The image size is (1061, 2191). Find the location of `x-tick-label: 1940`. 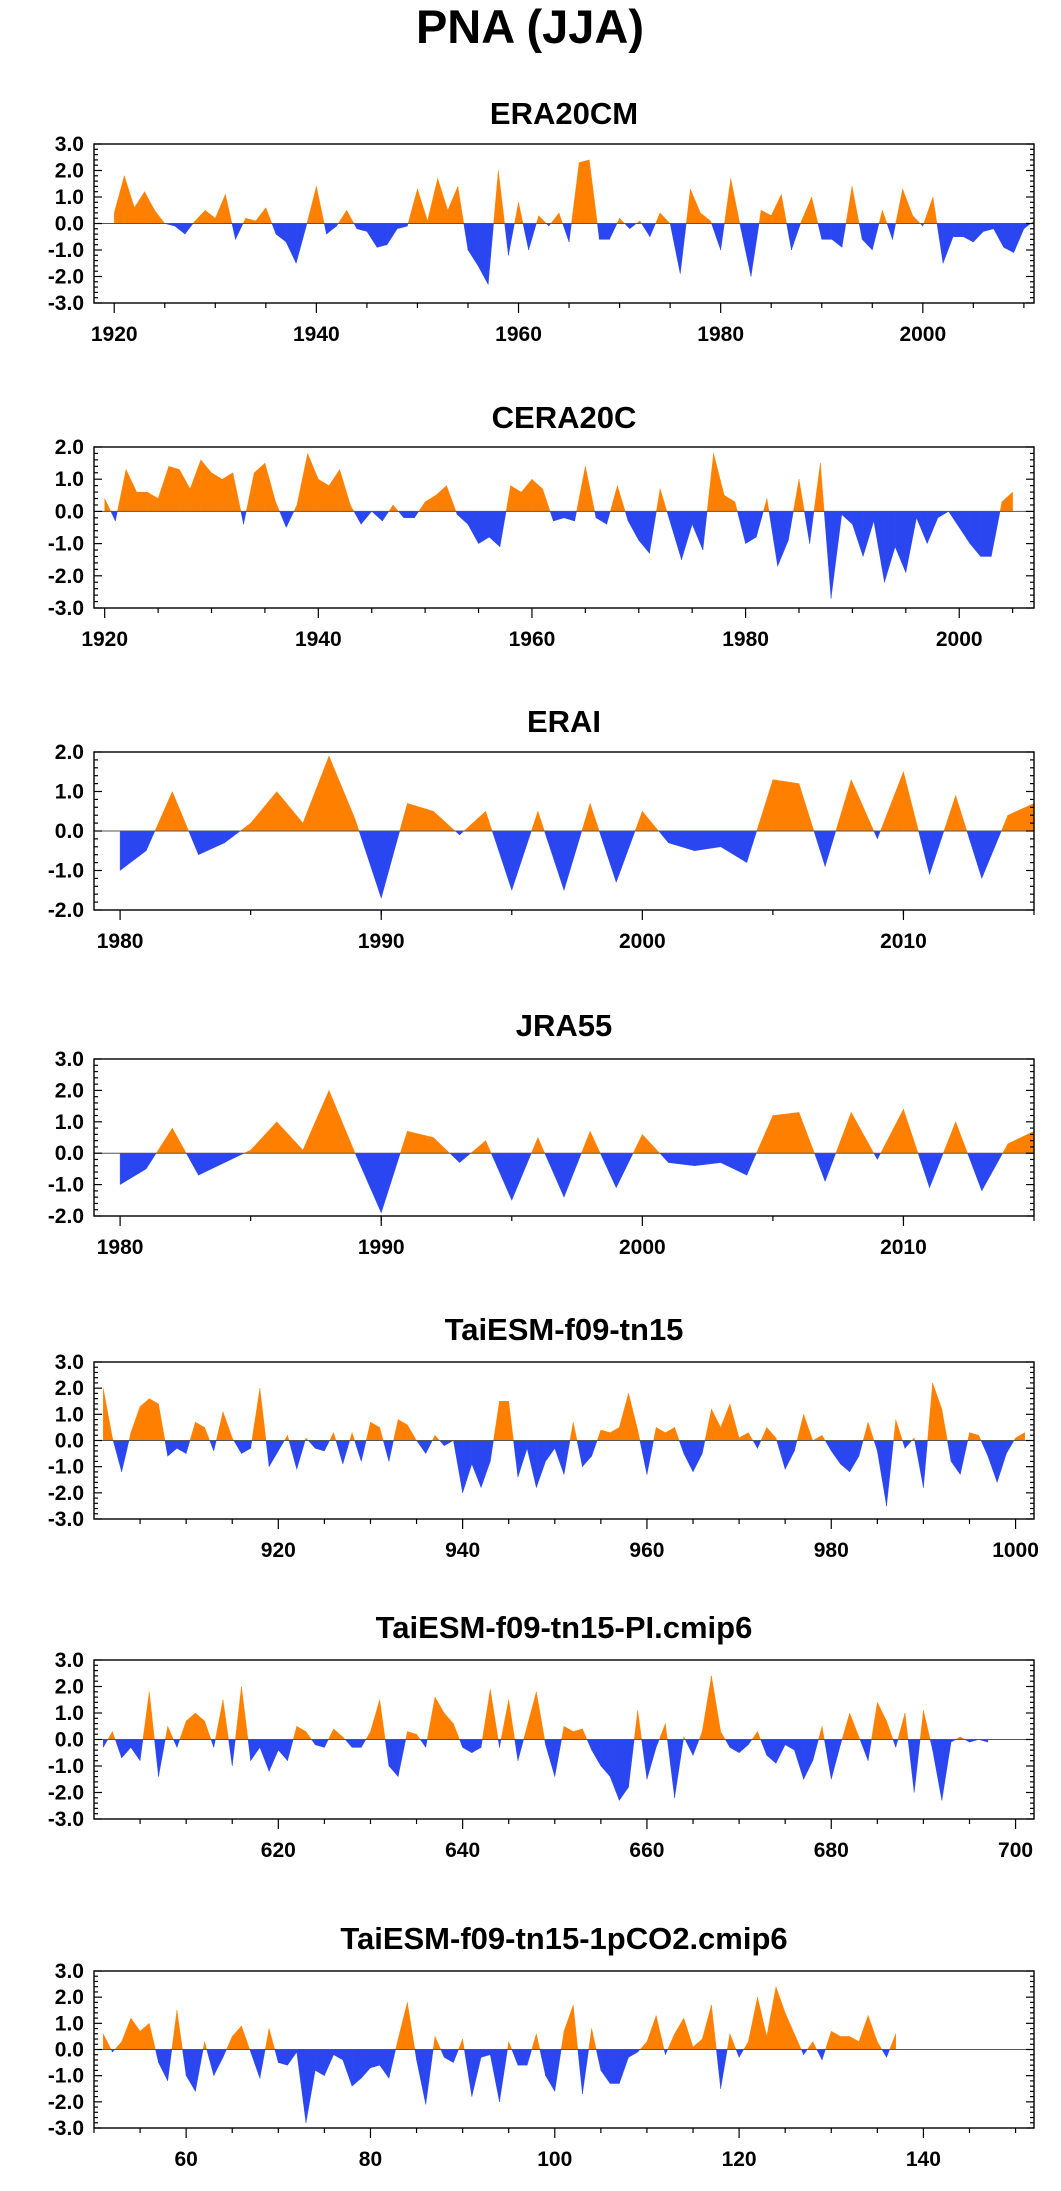

x-tick-label: 1940 is located at coordinates (318, 639).